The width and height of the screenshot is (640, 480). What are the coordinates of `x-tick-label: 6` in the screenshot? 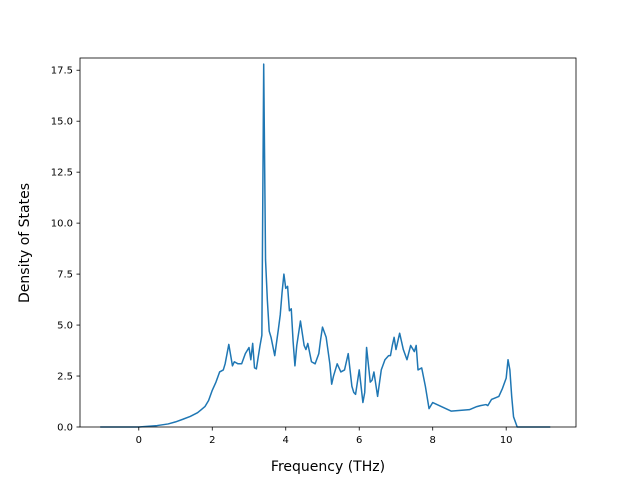 It's located at (359, 440).